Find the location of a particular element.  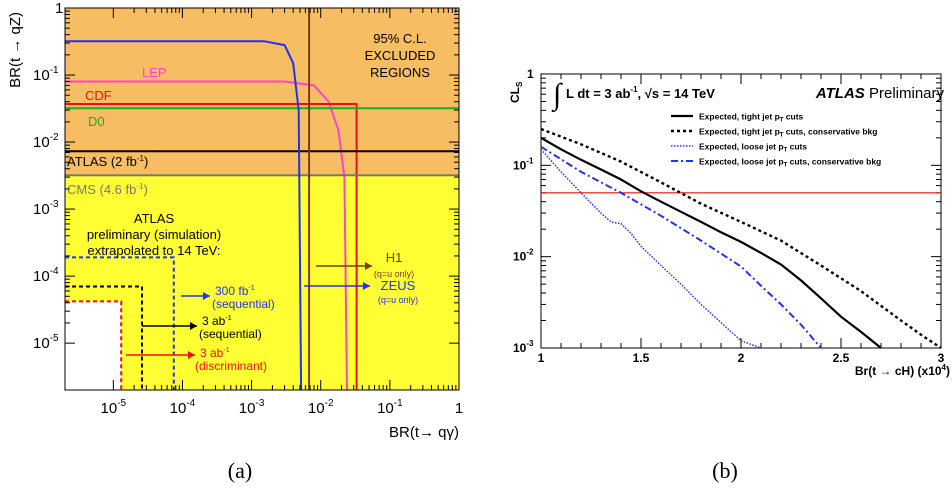

x-tick-labels: 10⁻⁵ 10⁻⁴ 10⁻³ 10⁻² 10⁻¹ 1 is located at coordinates (282, 407).